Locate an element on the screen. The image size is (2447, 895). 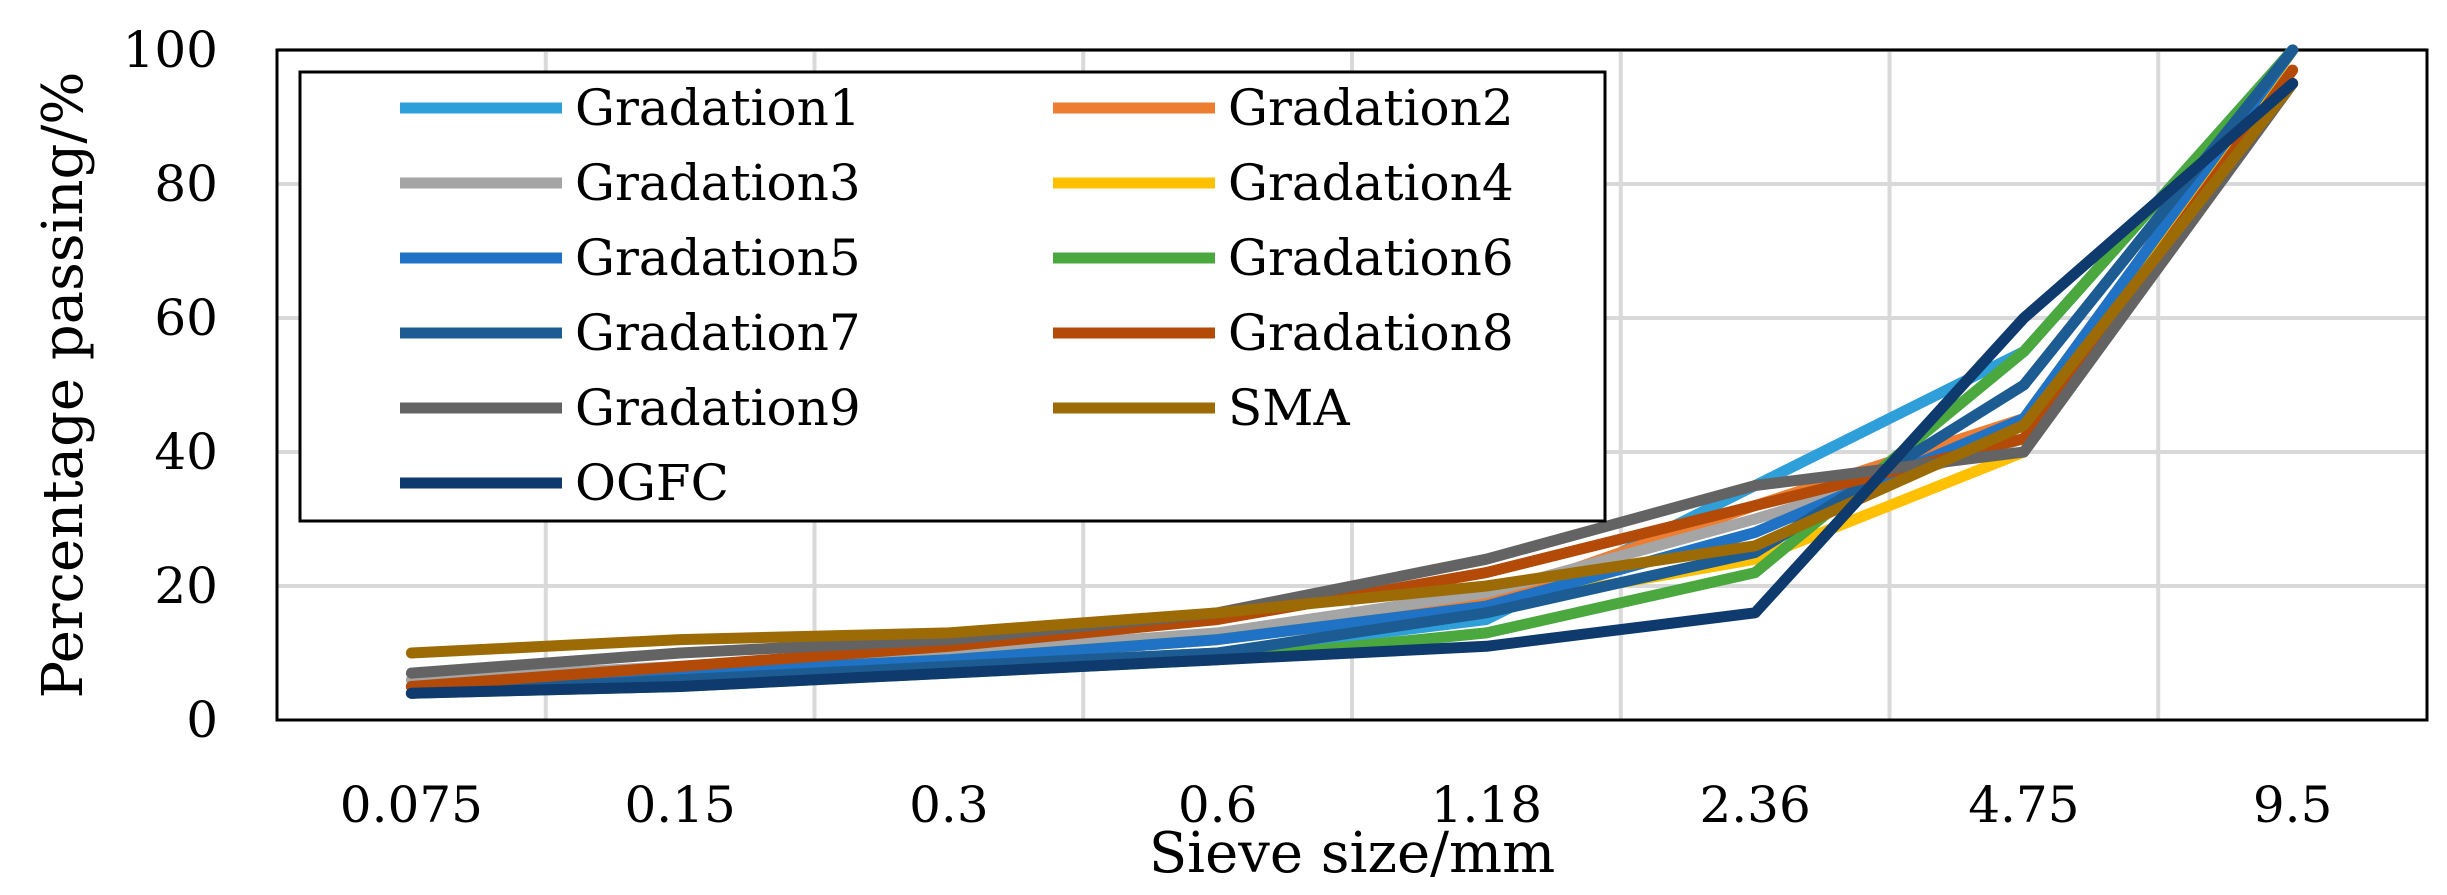
legend-label: OGFC is located at coordinates (652, 483).